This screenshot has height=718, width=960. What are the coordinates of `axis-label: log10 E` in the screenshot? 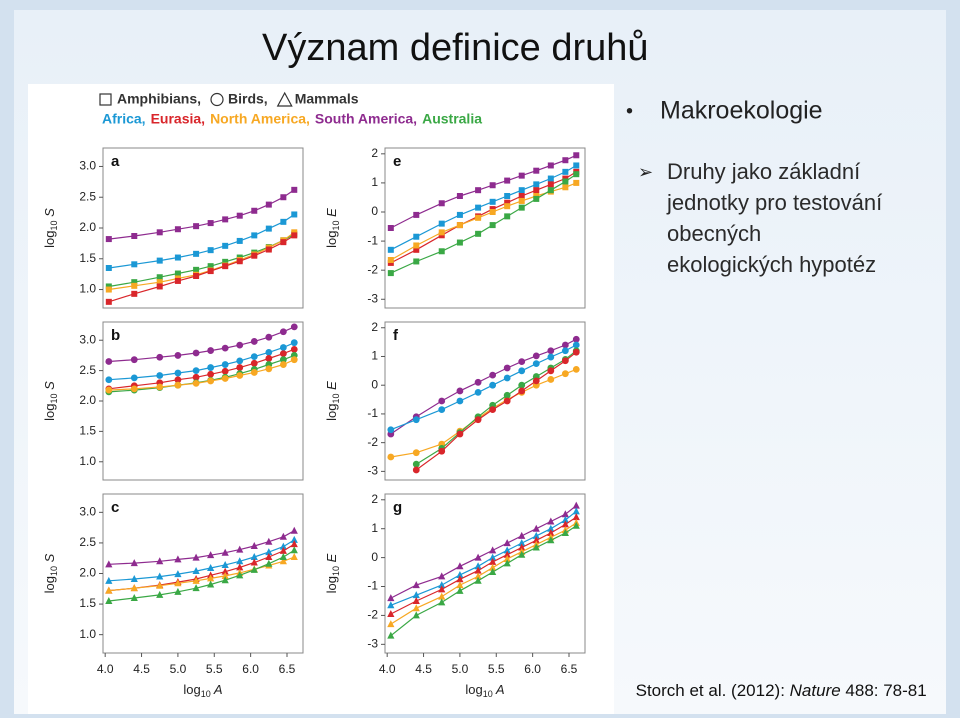 It's located at (332, 228).